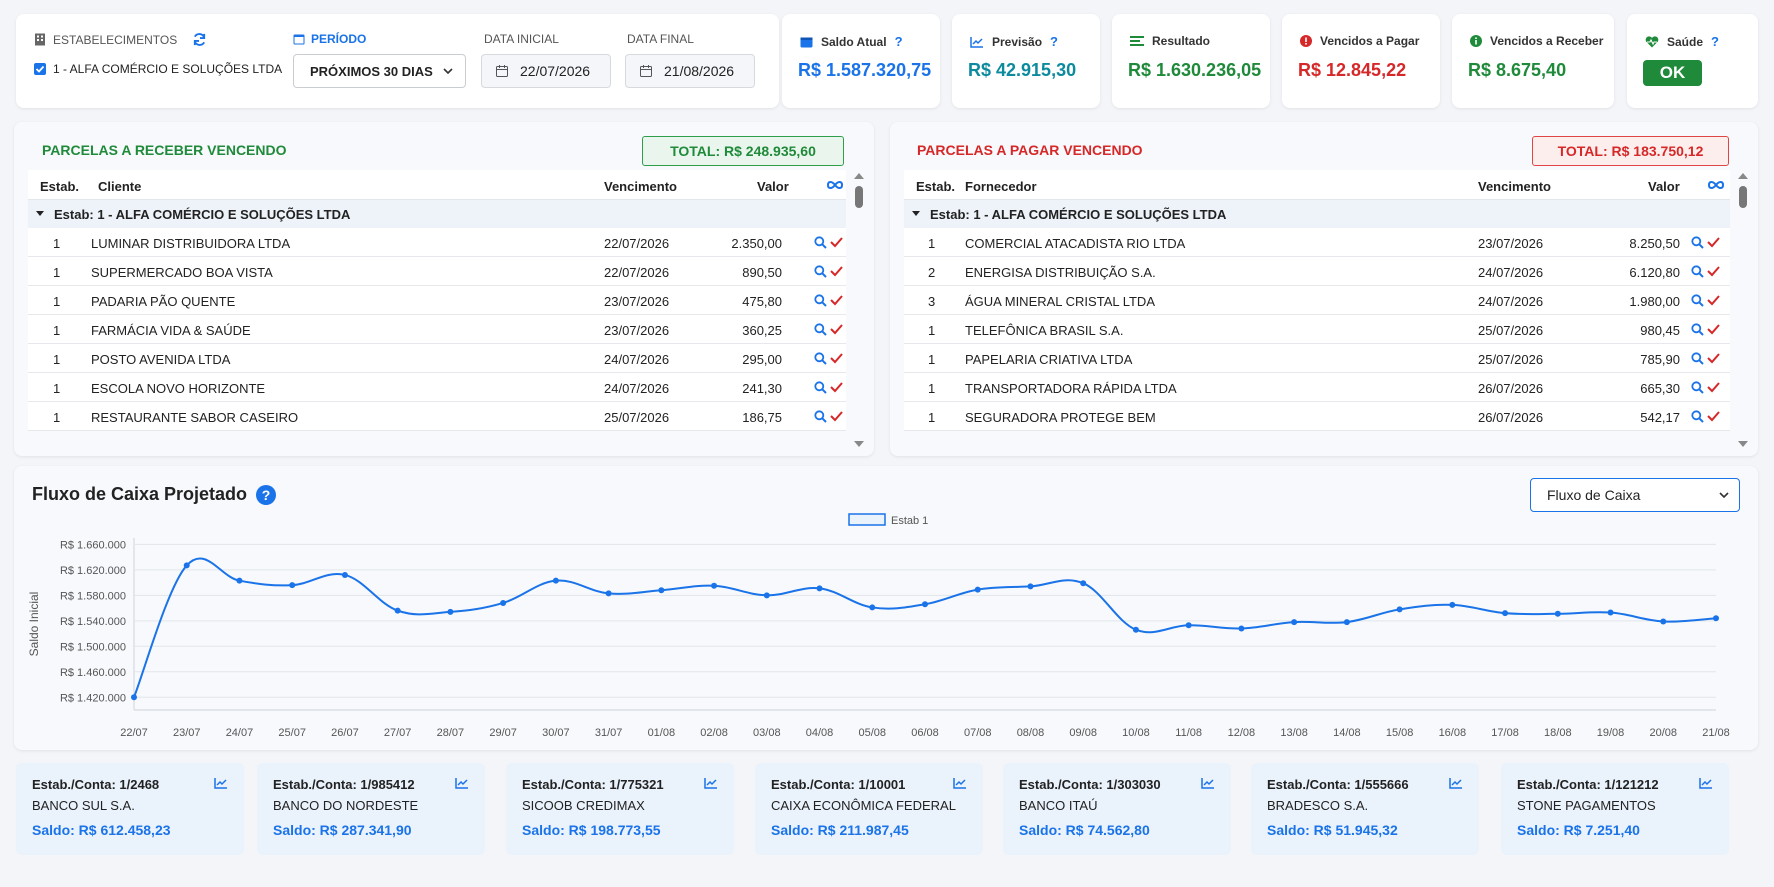  Describe the element at coordinates (437, 300) in the screenshot. I see `table-row: 1 PADARIA PÃO QUENTE 23/07/2026 475,80` at that location.